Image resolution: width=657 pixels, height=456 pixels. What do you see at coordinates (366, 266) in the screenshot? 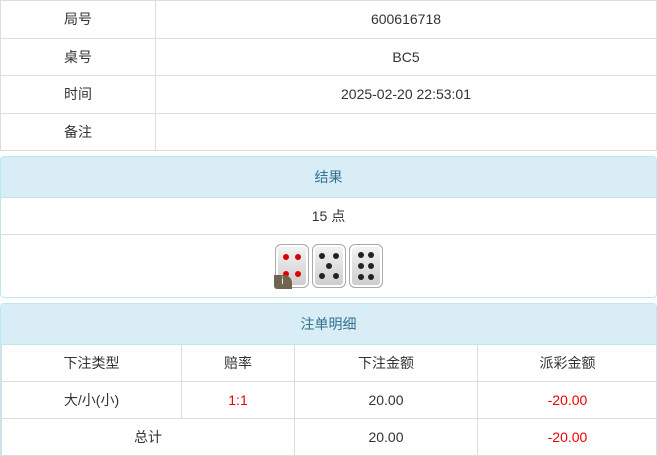
I see `die-six-icon` at bounding box center [366, 266].